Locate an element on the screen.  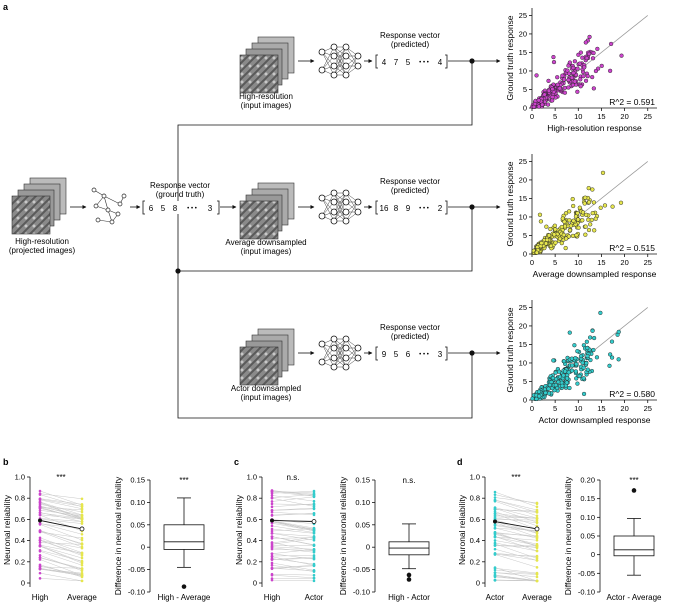
r-squared-annotation: R^2 = 0.591 is located at coordinates (632, 102).